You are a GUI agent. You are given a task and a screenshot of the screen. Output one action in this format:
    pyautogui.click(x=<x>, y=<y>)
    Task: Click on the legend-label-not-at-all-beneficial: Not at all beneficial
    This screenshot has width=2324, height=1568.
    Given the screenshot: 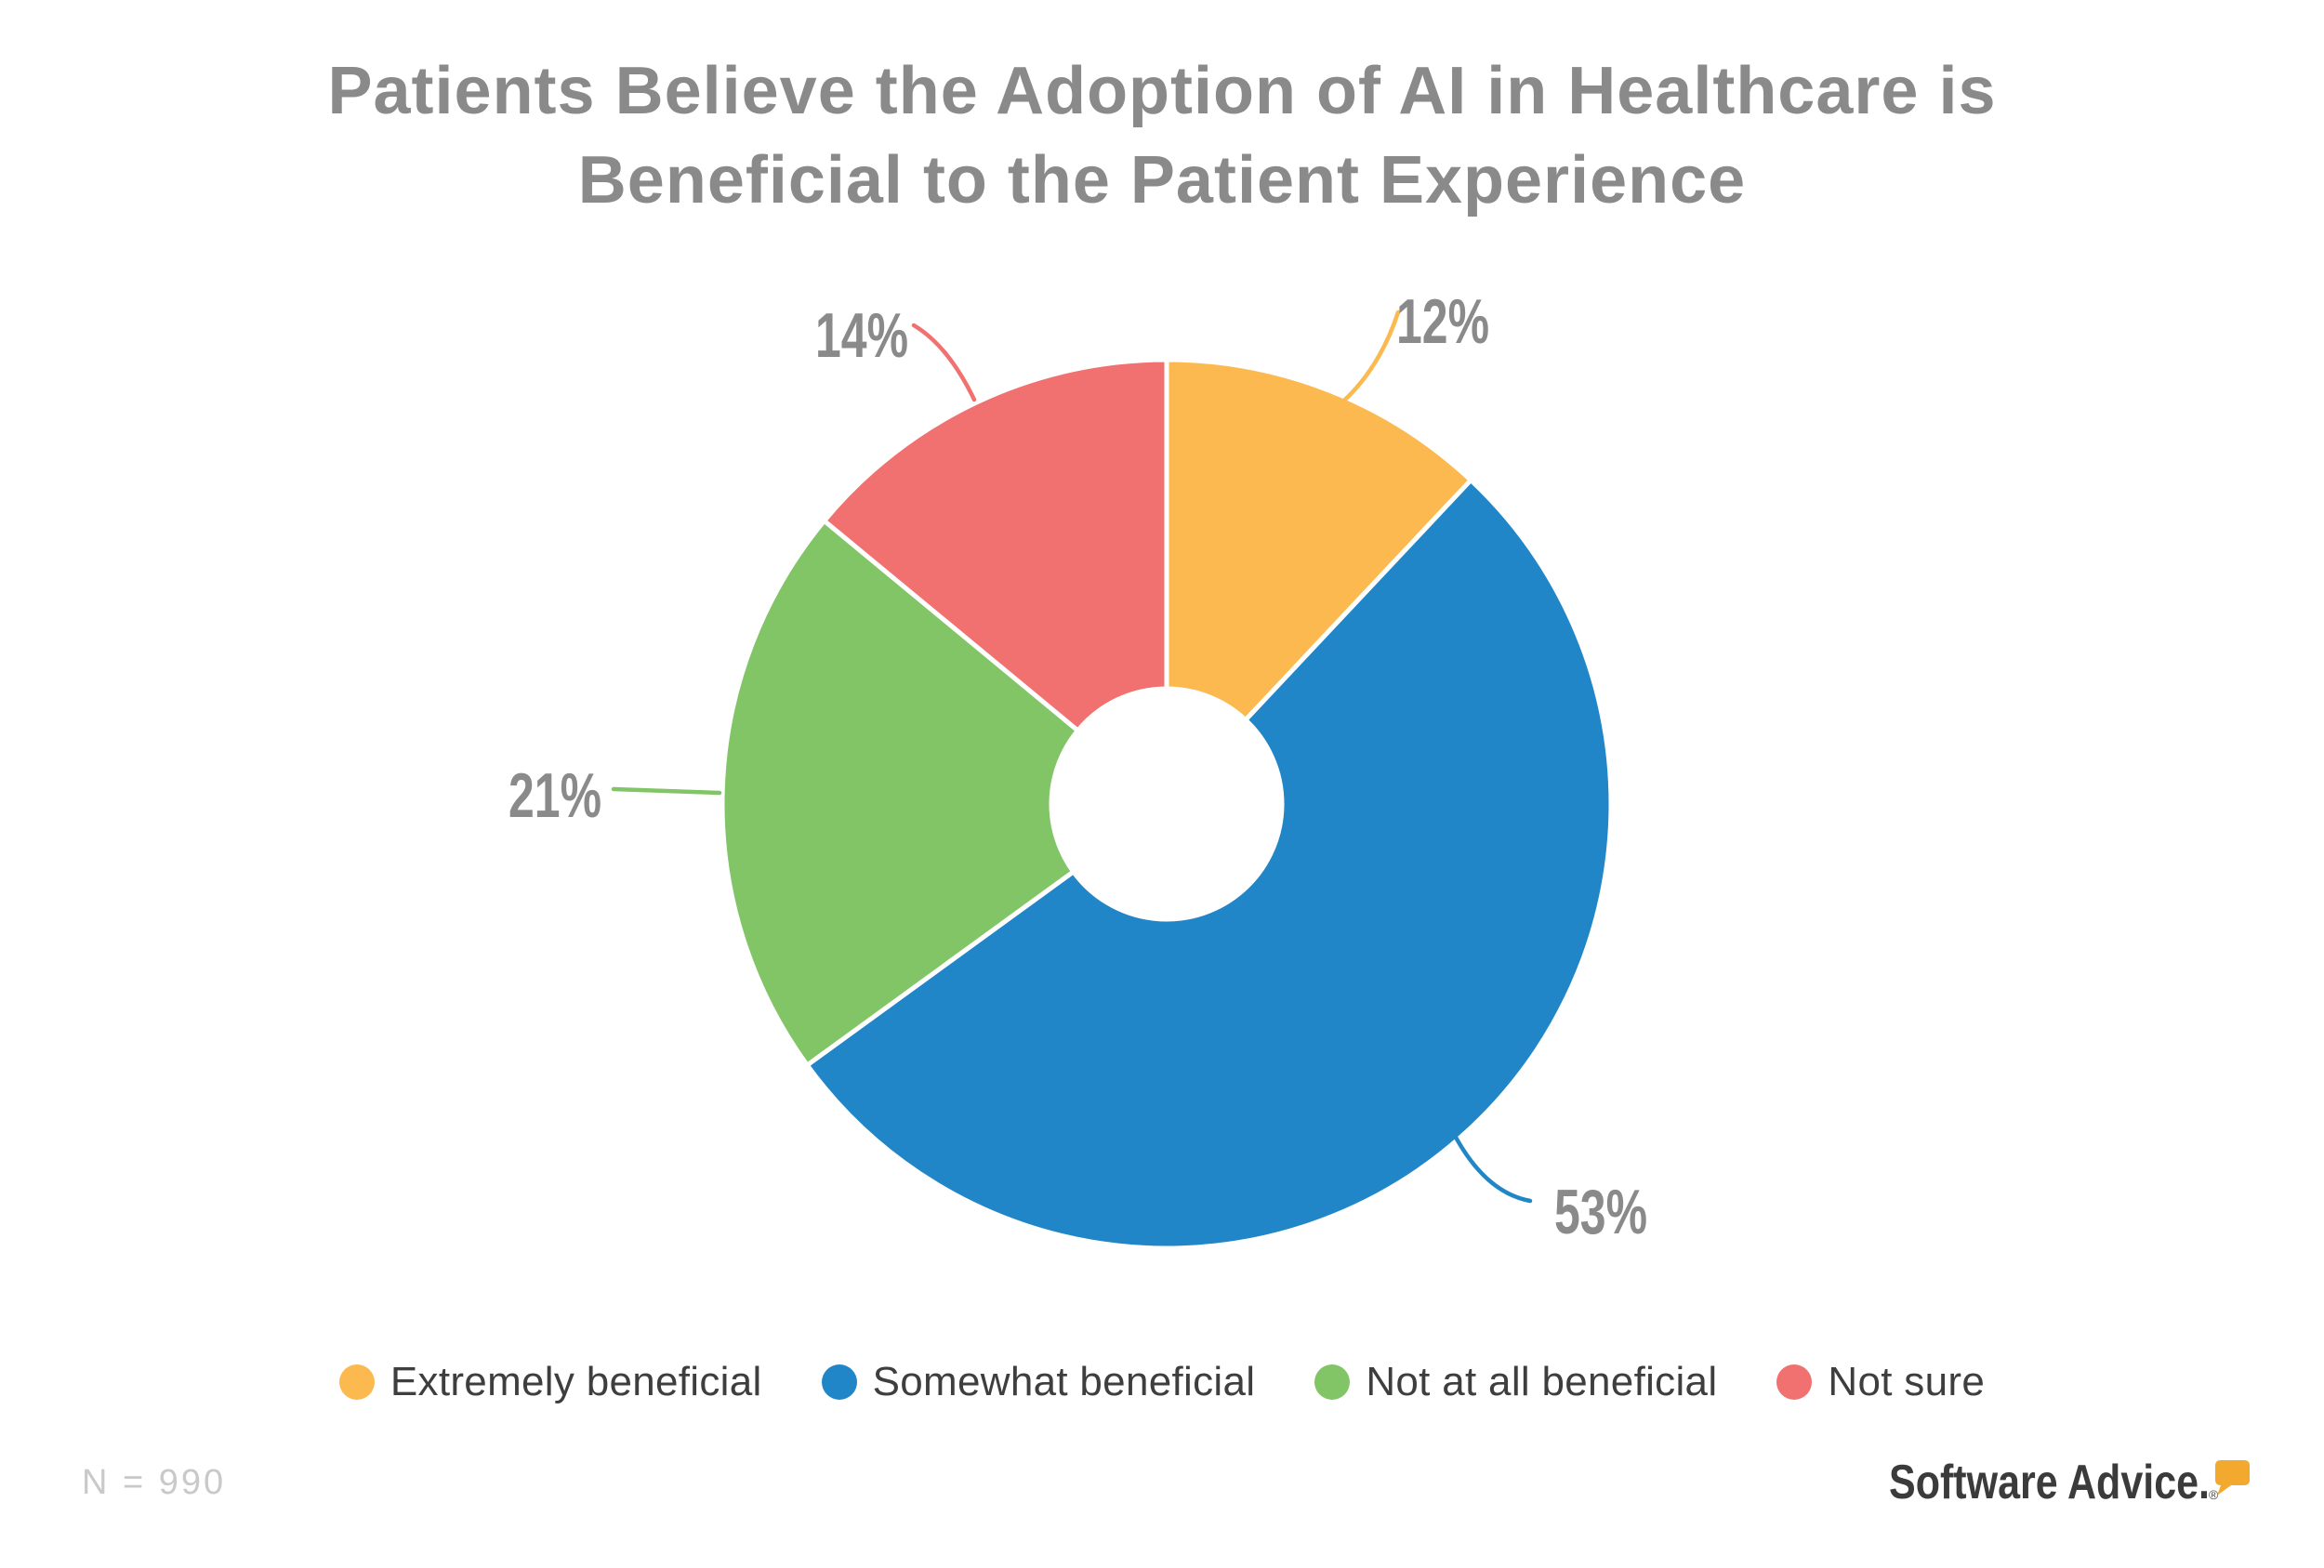 What is the action you would take?
    pyautogui.click(x=1542, y=1382)
    